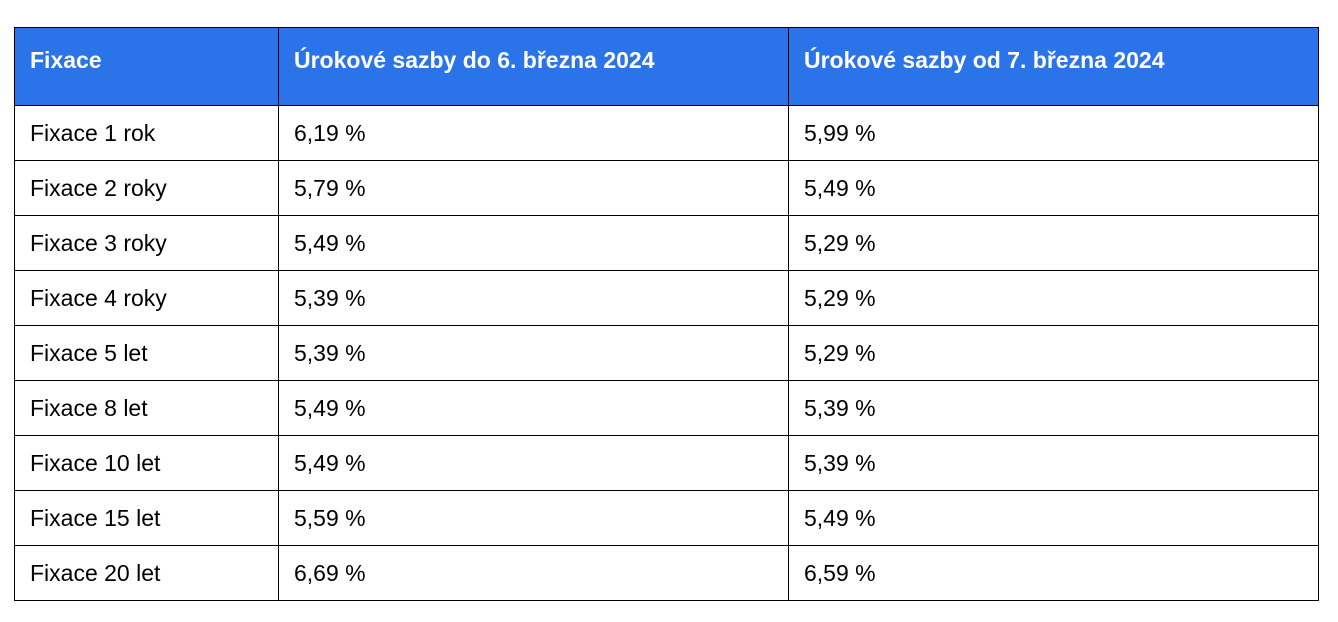  I want to click on column-header-rates-after: Úrokové sazby od 7. března 2024, so click(1053, 66).